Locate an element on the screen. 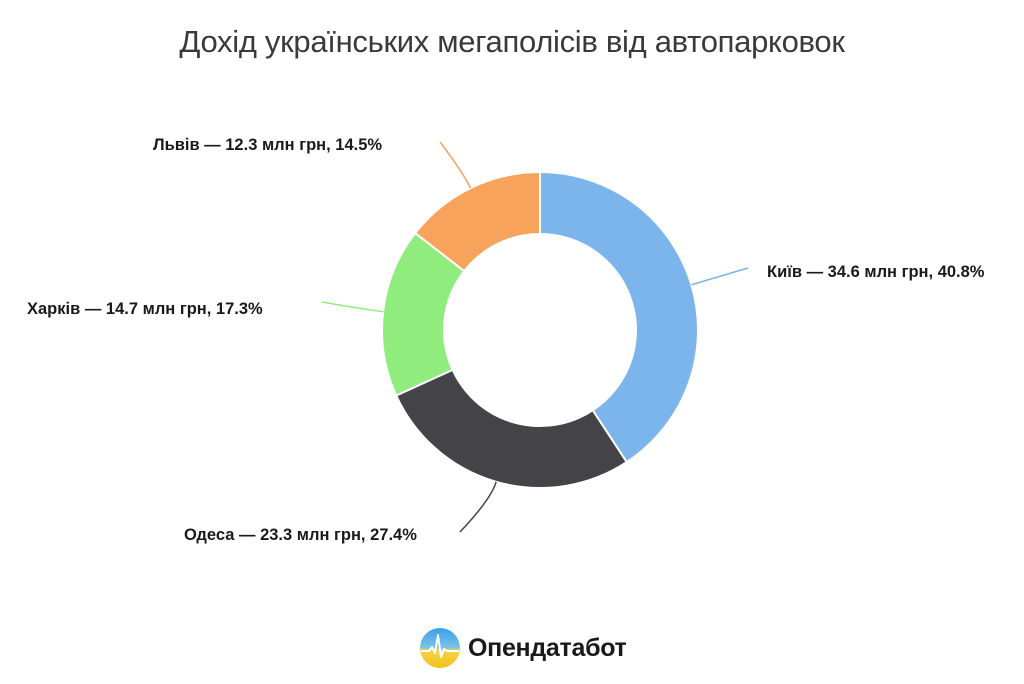  slice-odesa is located at coordinates (511, 428).